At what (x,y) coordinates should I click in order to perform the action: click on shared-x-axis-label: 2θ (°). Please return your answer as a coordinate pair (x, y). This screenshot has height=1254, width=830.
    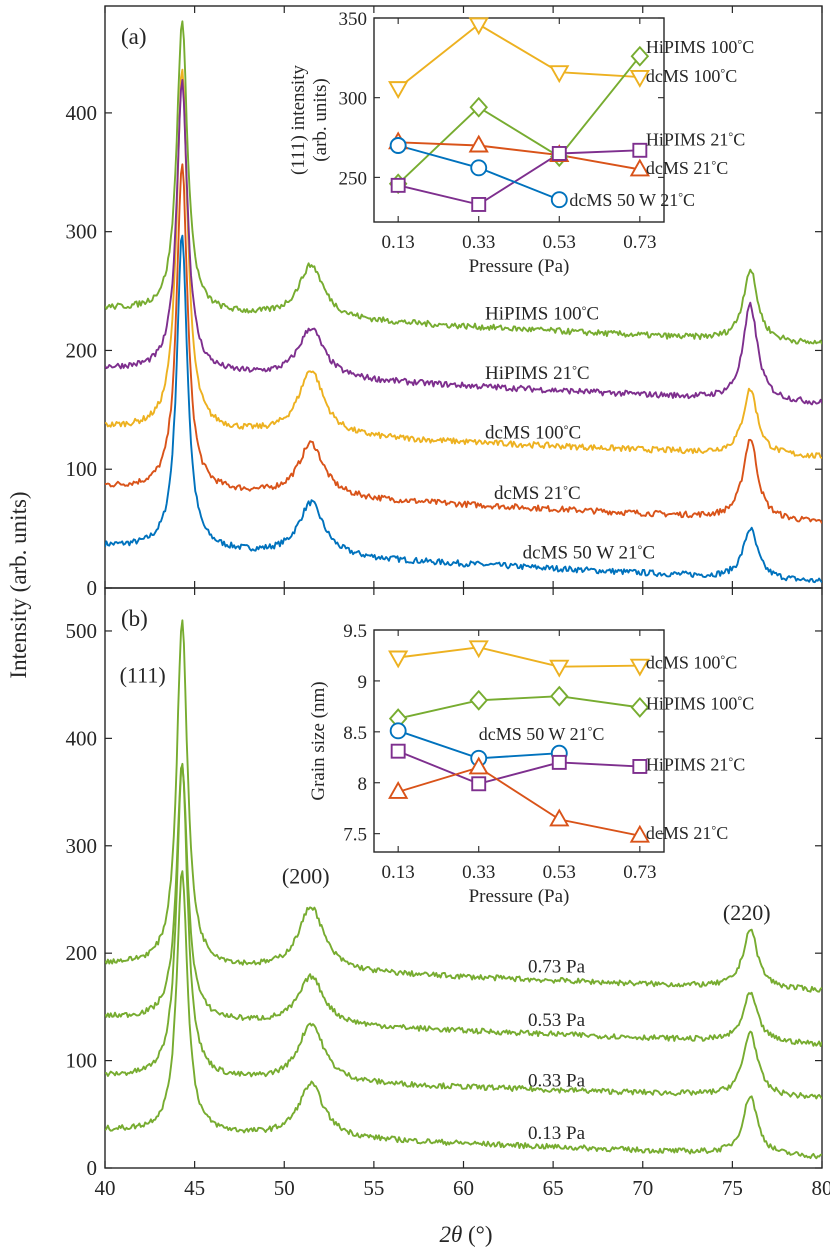
    Looking at the image, I should click on (465, 1234).